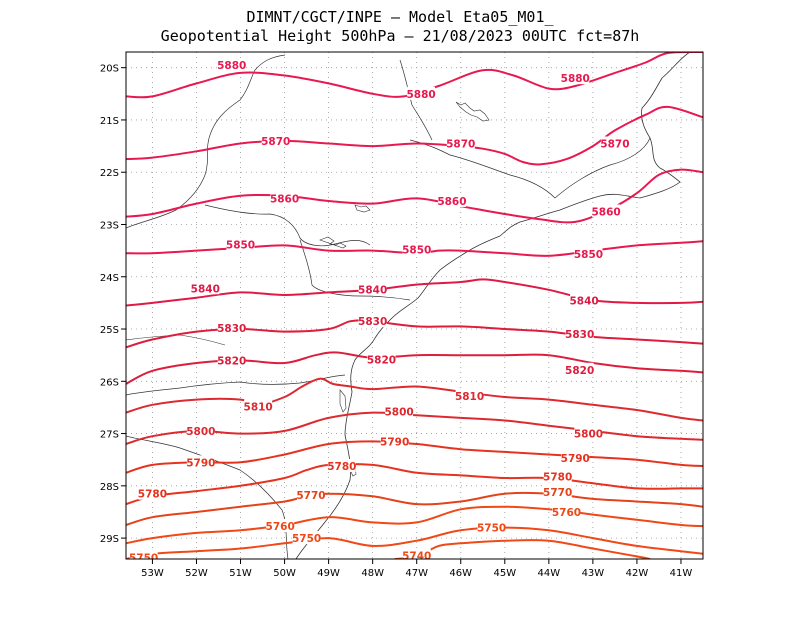 The width and height of the screenshot is (800, 618). I want to click on contour-label-5750: 5750, so click(143, 558).